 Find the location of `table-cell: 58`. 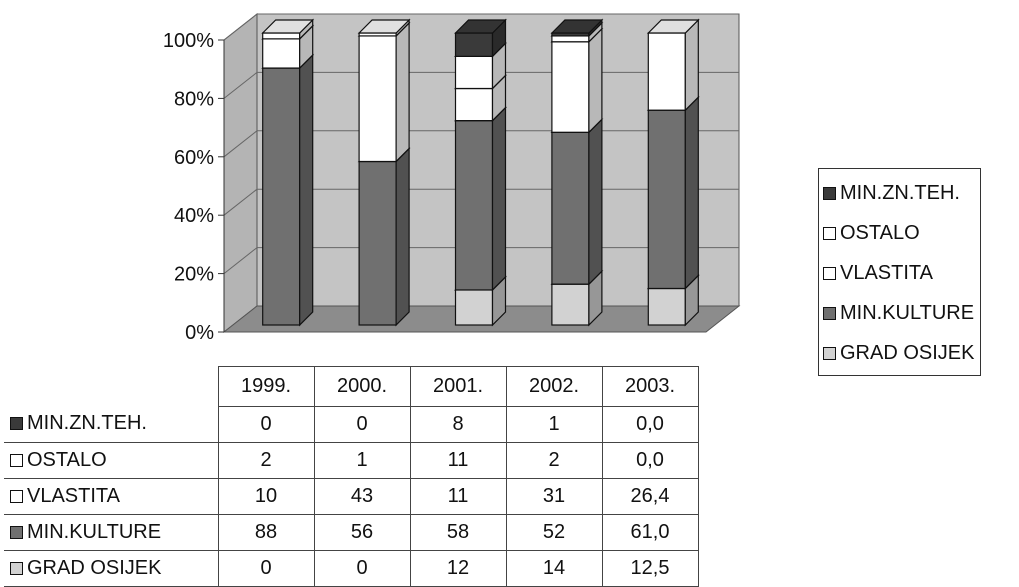

table-cell: 58 is located at coordinates (458, 532).